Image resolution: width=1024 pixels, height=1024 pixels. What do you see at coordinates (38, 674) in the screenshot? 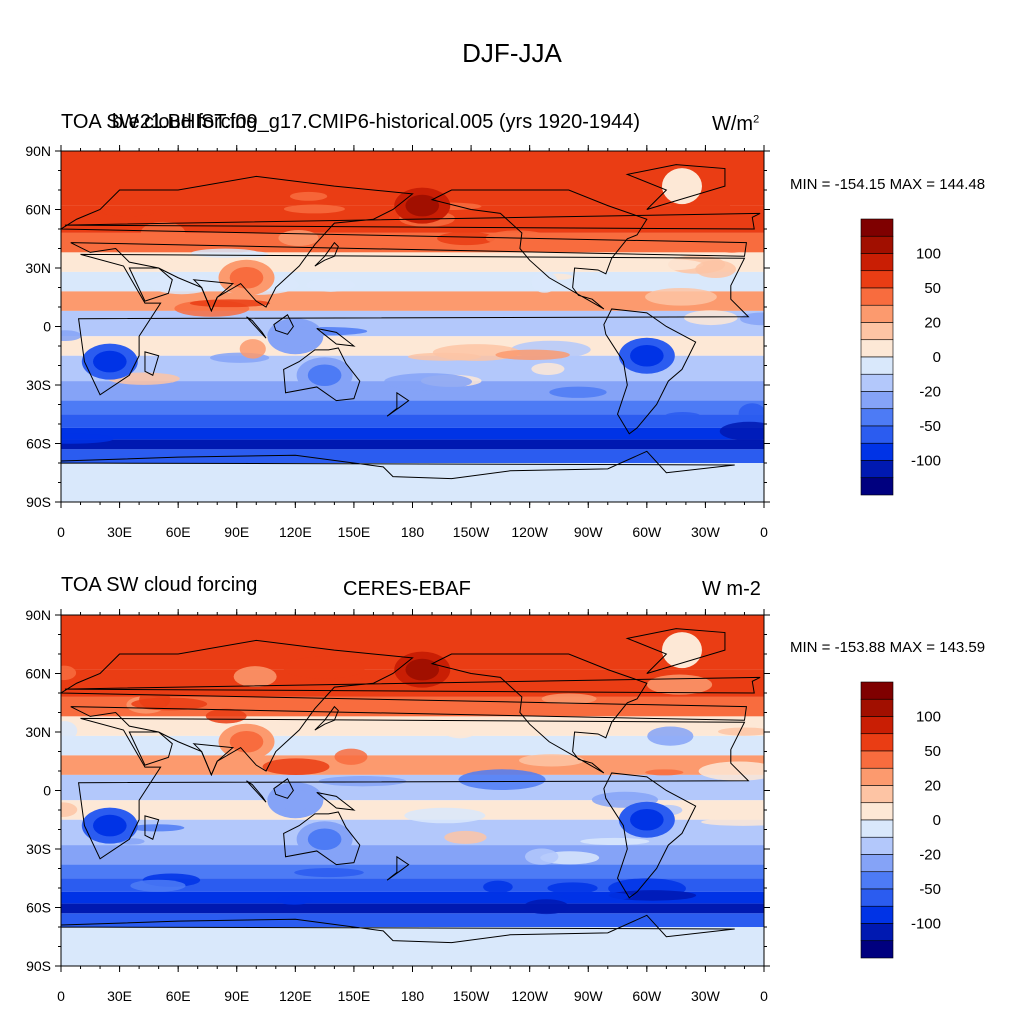
I see `lat-label: 60N` at bounding box center [38, 674].